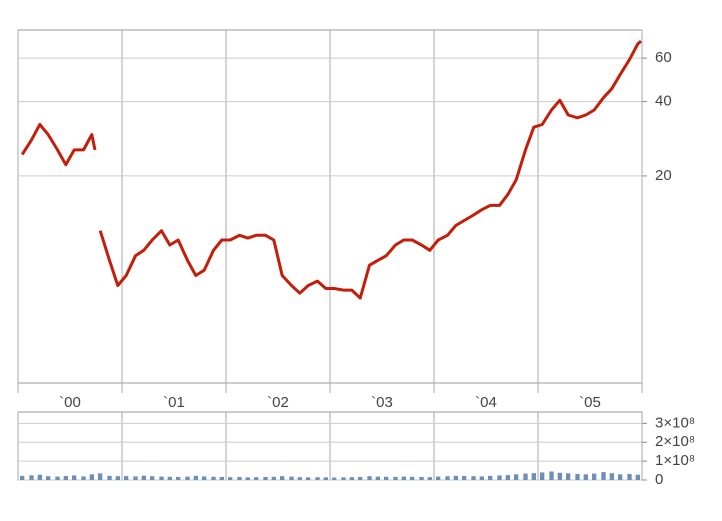 The image size is (722, 521). I want to click on y-tick-label: 40, so click(663, 101).